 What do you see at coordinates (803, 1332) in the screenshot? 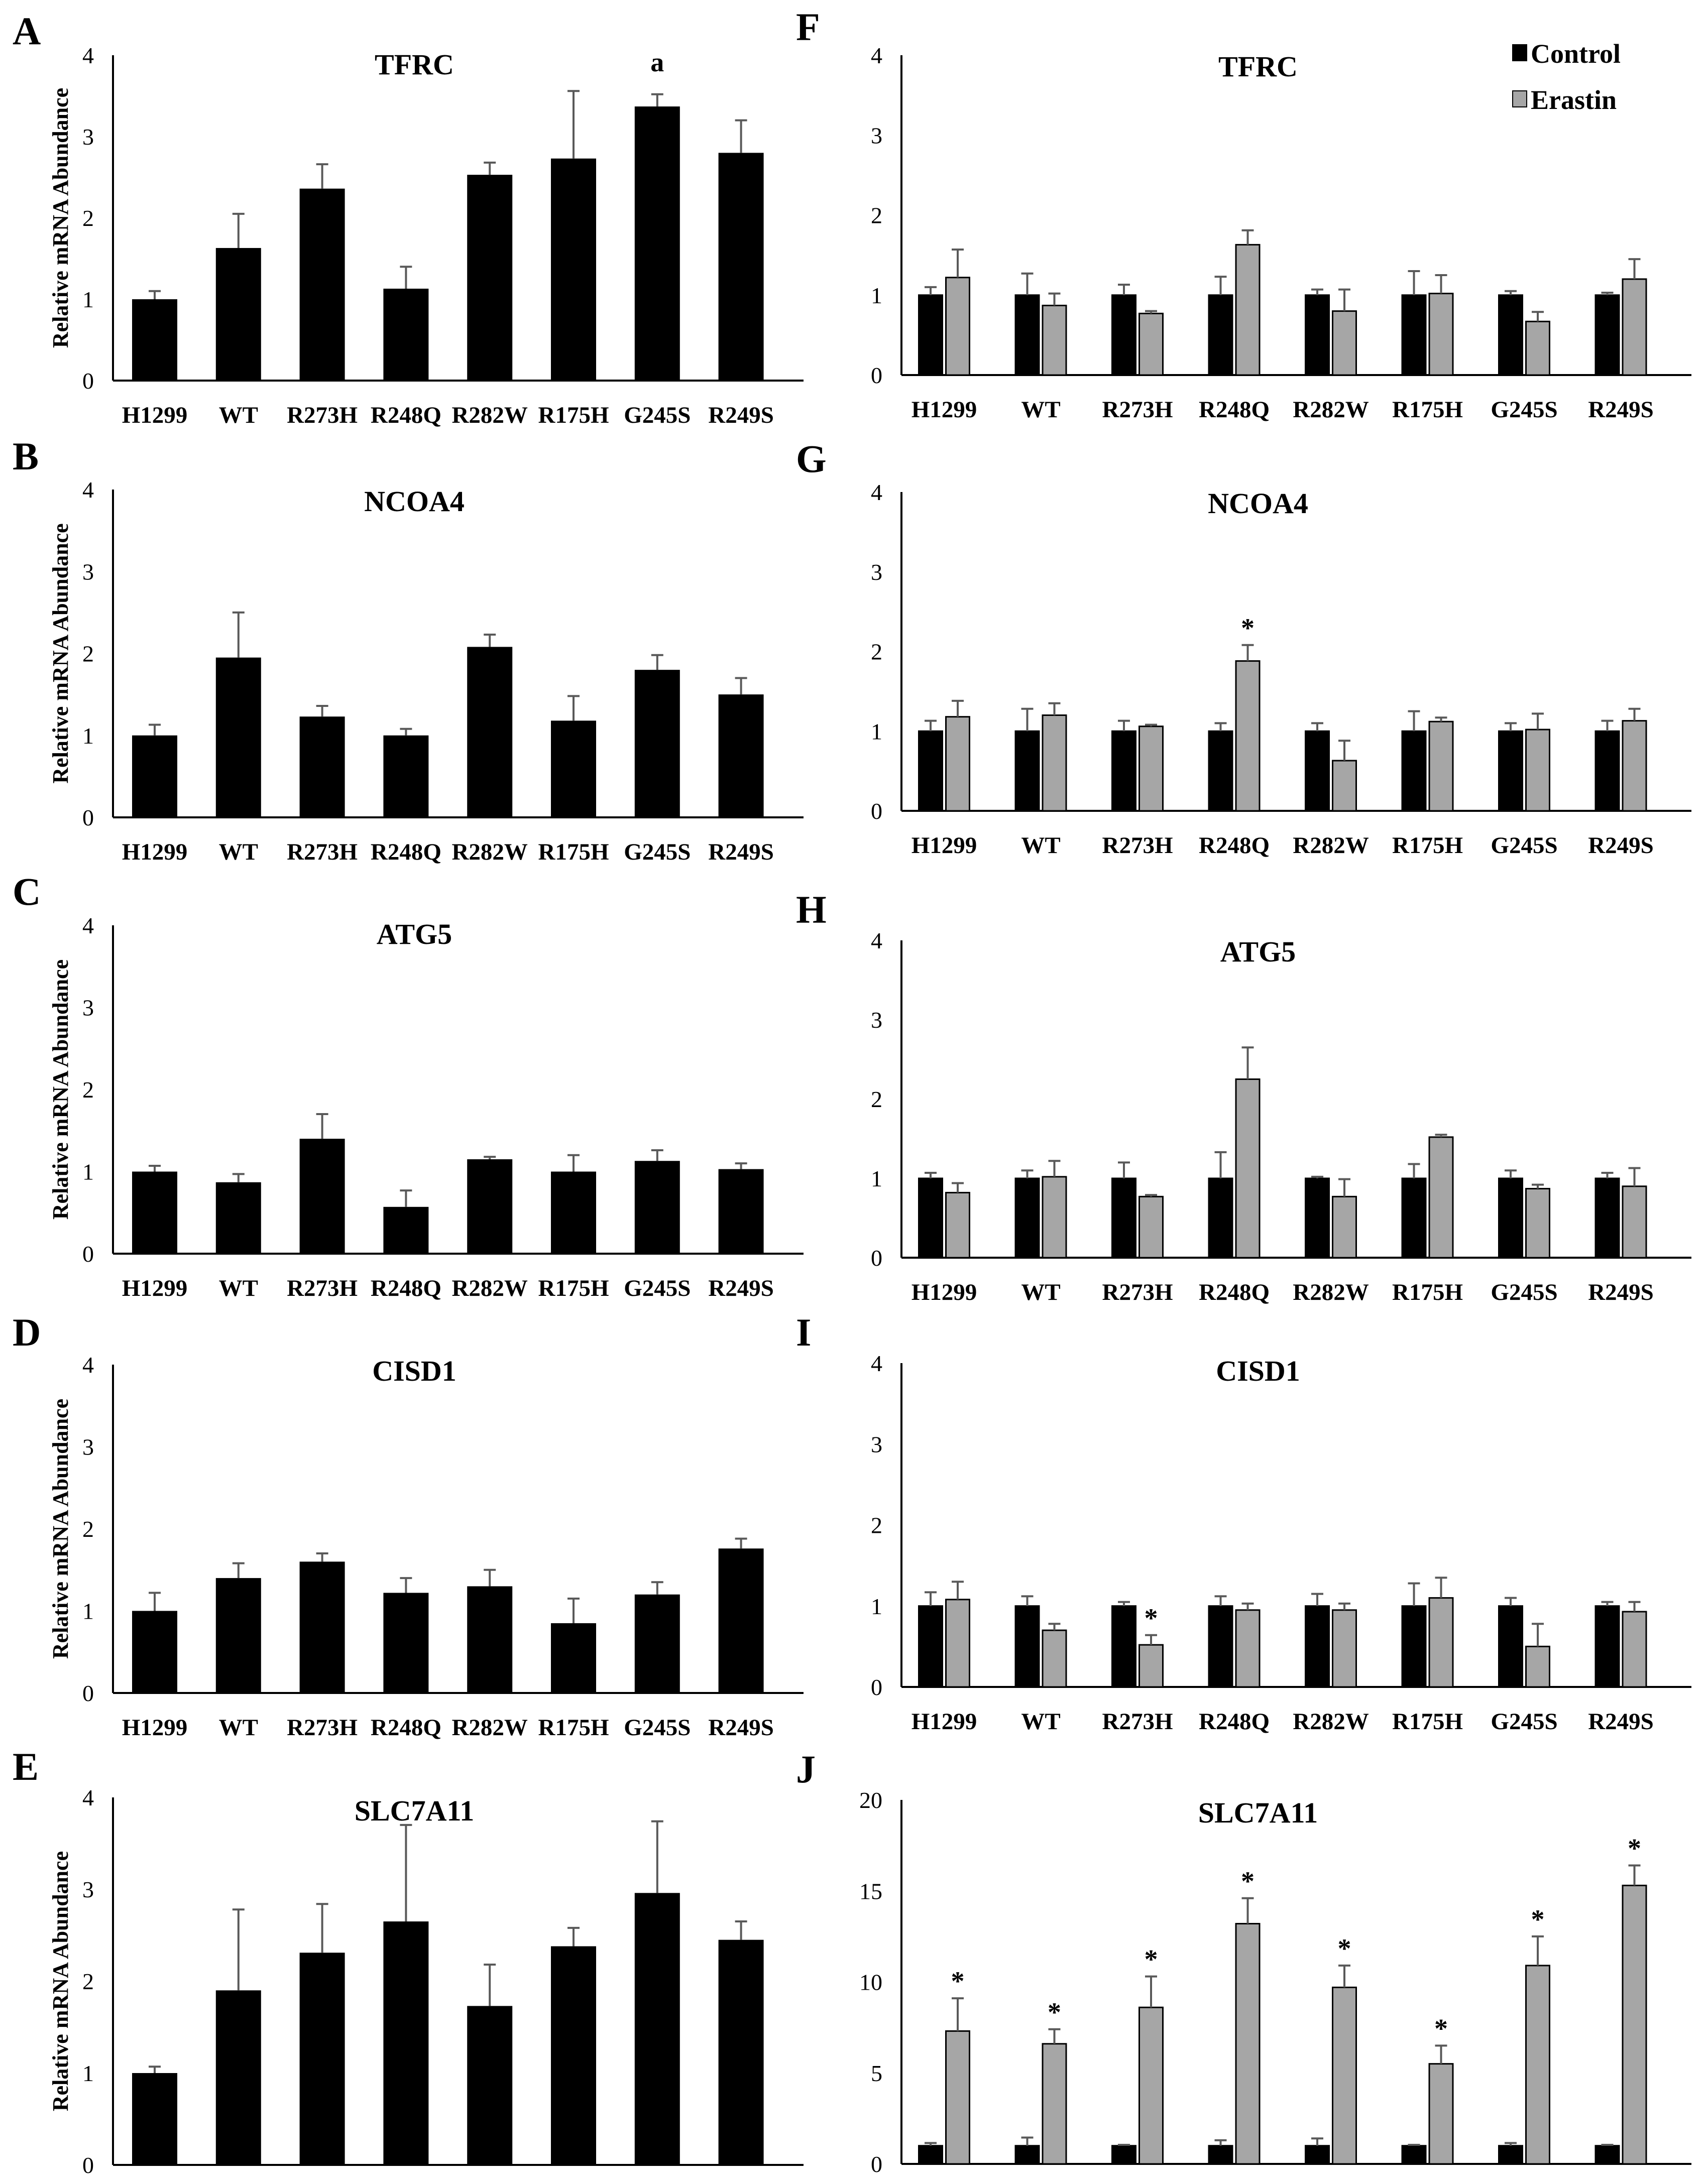
I see `panel-letter: I` at bounding box center [803, 1332].